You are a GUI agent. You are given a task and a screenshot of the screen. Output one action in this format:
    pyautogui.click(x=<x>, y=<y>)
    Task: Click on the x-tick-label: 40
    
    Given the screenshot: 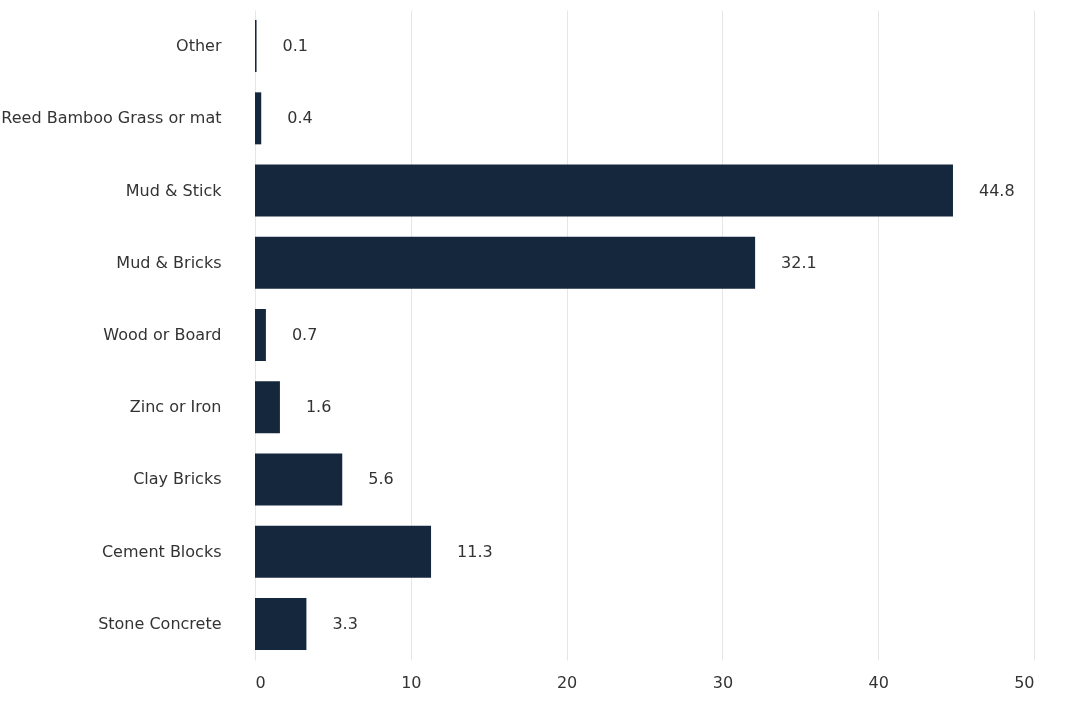 What is the action you would take?
    pyautogui.click(x=878, y=682)
    